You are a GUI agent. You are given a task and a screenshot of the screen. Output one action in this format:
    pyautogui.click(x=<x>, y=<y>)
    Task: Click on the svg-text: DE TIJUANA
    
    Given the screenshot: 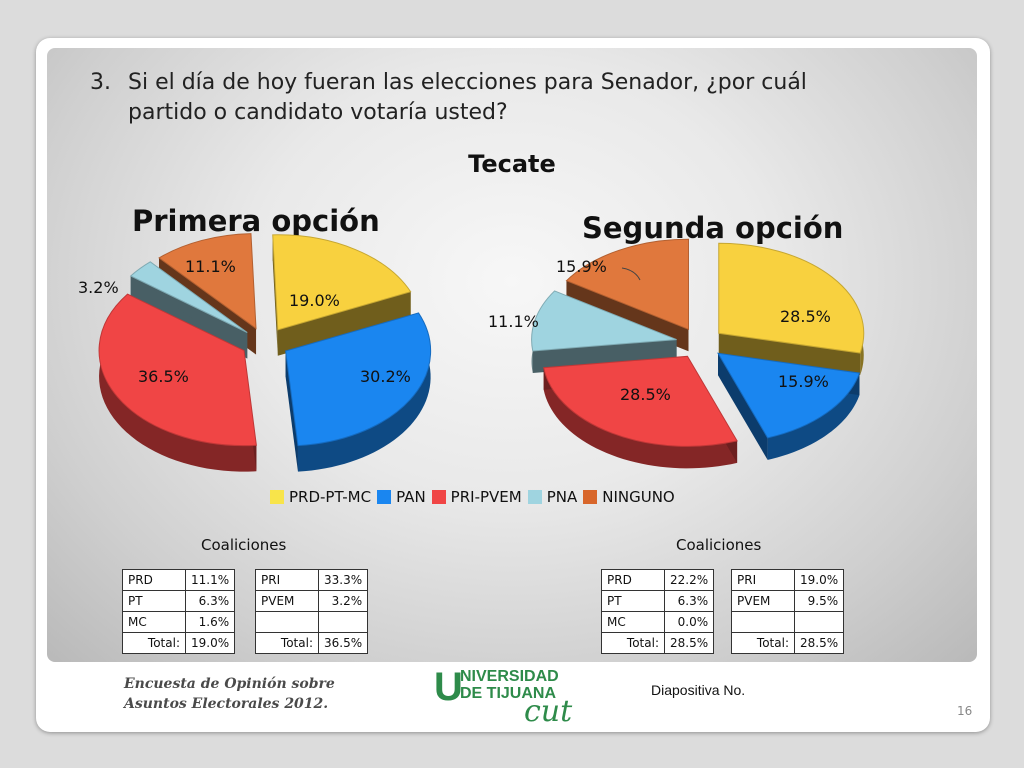 What is the action you would take?
    pyautogui.click(x=508, y=693)
    